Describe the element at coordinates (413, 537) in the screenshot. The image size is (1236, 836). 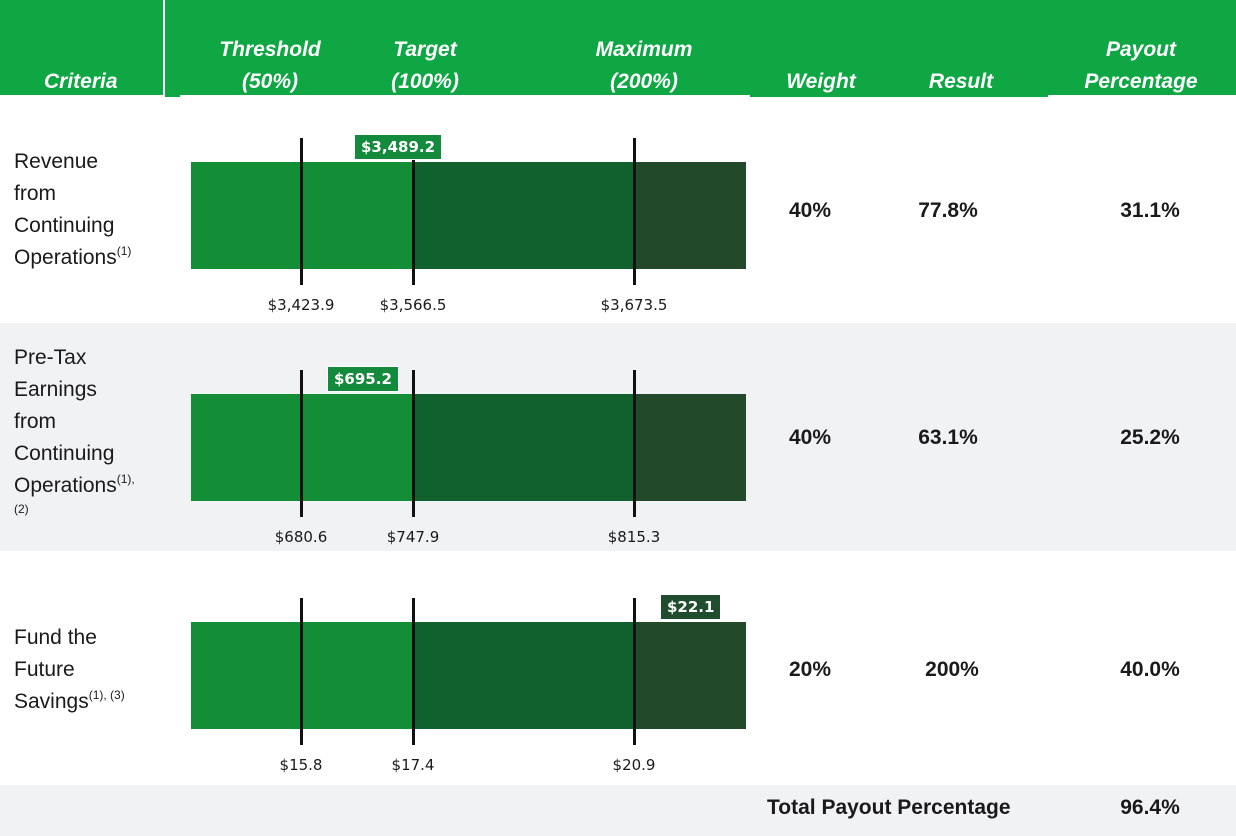
I see `target-value-label: $747.9` at that location.